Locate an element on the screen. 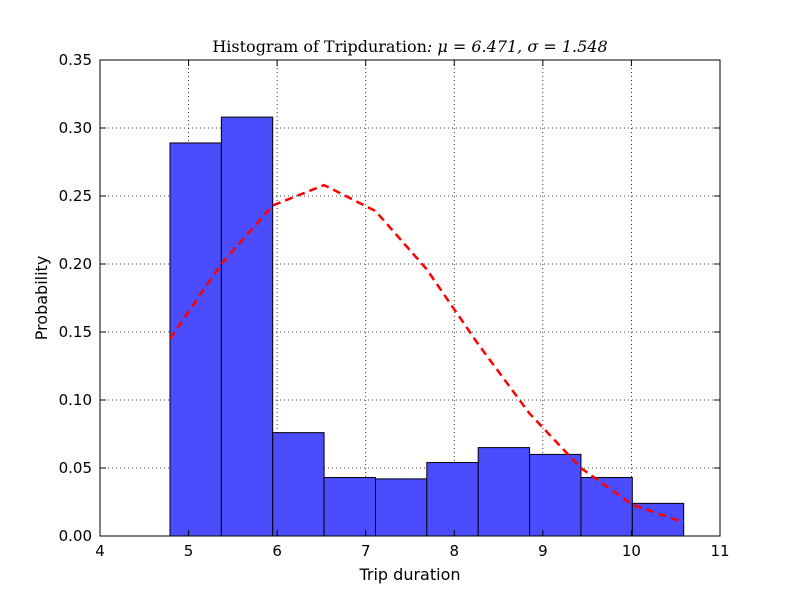 The height and width of the screenshot is (595, 800). x-tick-label: 4 is located at coordinates (100, 551).